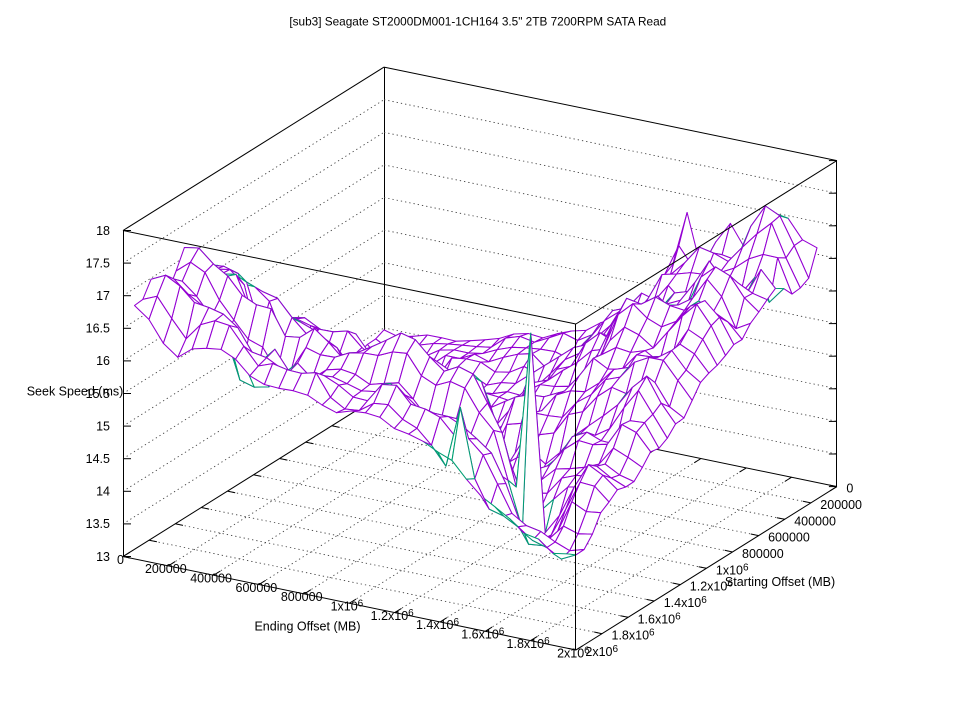 This screenshot has height=725, width=960. What do you see at coordinates (98, 329) in the screenshot?
I see `svg-text: 16.5` at bounding box center [98, 329].